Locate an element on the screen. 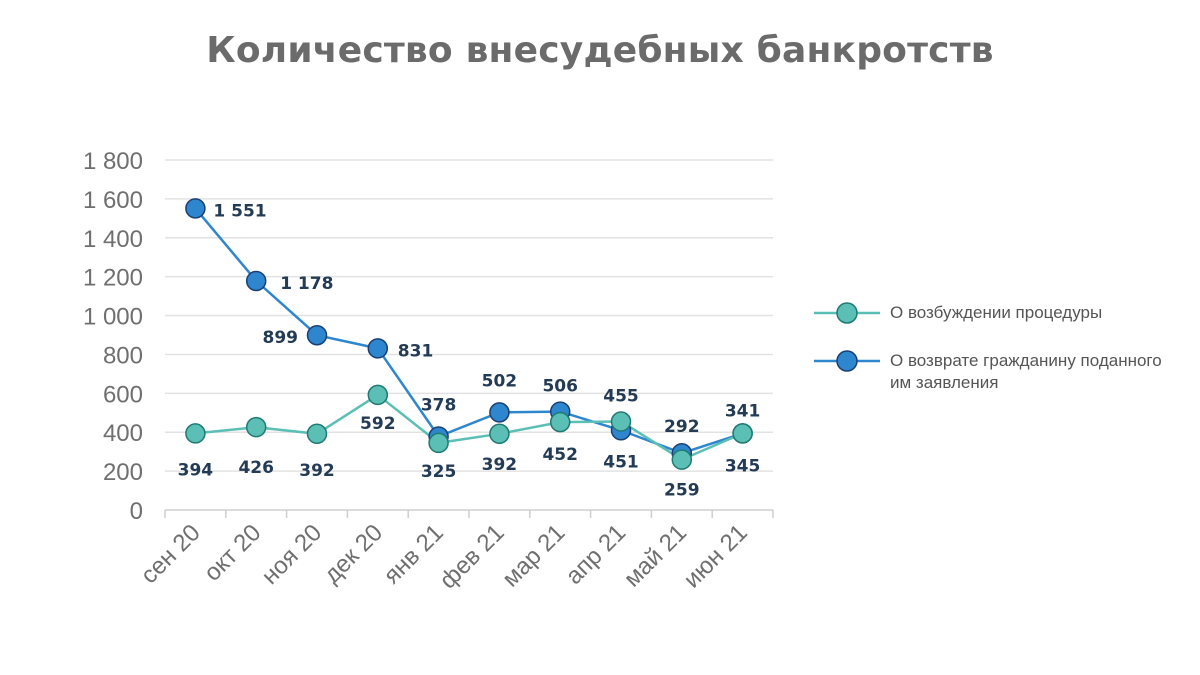  data-label: 426 is located at coordinates (256, 468).